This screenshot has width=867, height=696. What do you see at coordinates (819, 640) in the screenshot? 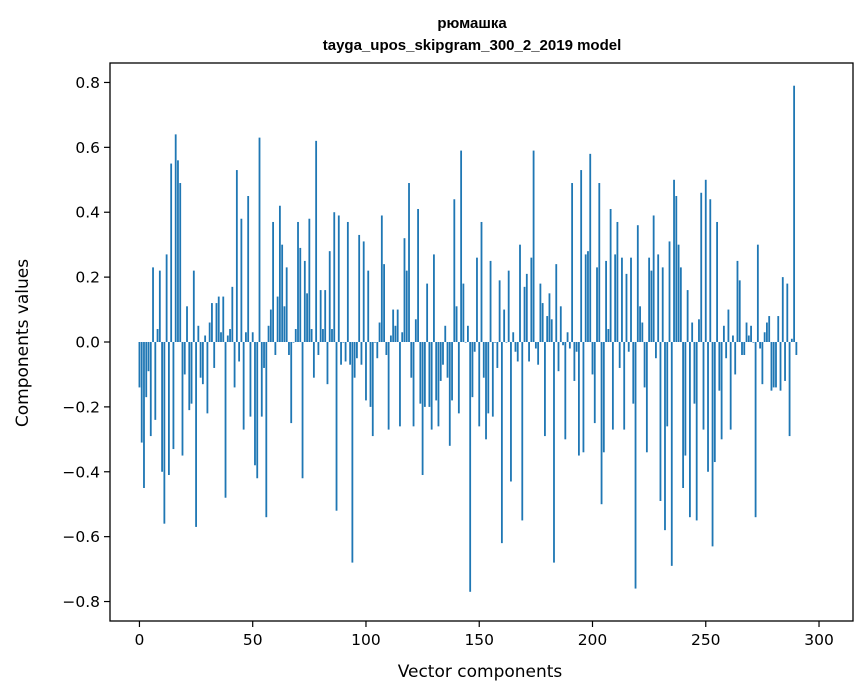
I see `x-tick-label: 300` at bounding box center [819, 640].